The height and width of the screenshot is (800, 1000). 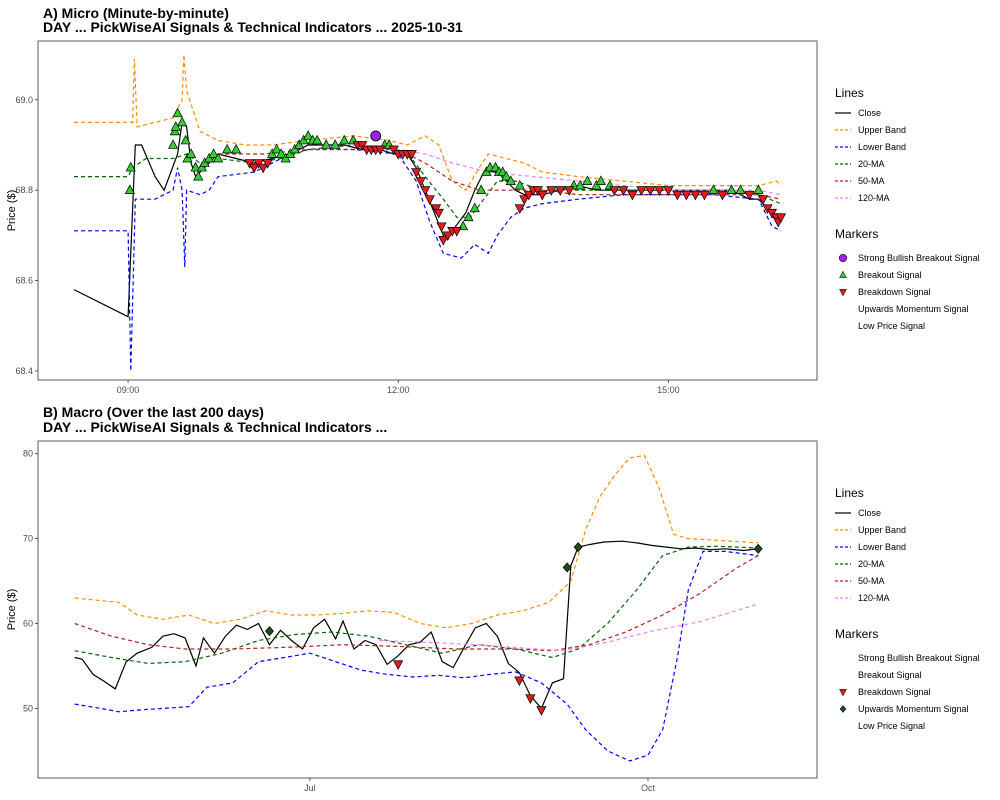 I want to click on y-tick-label: 68.6, so click(x=24, y=281).